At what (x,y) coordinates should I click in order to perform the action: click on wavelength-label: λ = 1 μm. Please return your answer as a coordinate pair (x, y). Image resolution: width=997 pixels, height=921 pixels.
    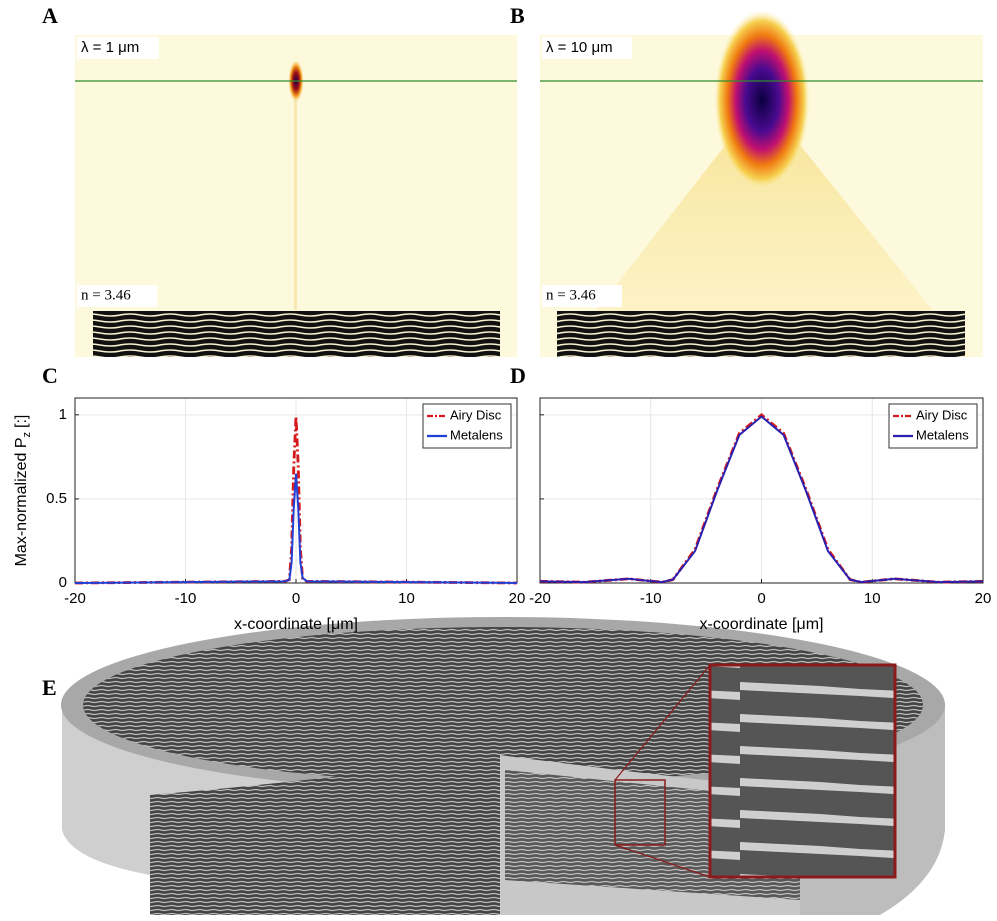
    Looking at the image, I should click on (110, 47).